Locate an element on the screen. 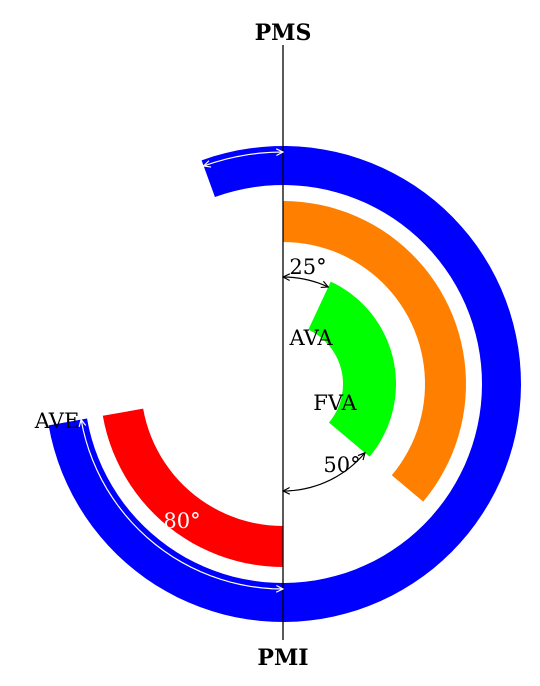 This screenshot has width=540, height=686. angle-50-label: 50° is located at coordinates (341, 465).